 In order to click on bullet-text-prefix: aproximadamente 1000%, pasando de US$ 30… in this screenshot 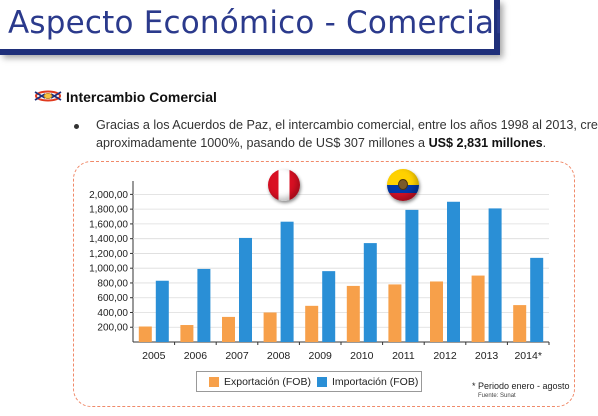, I will do `click(262, 143)`.